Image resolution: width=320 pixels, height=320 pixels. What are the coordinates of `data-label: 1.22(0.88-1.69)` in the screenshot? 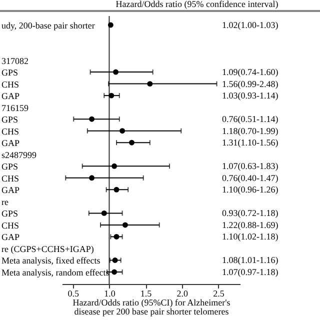 It's located at (250, 225).